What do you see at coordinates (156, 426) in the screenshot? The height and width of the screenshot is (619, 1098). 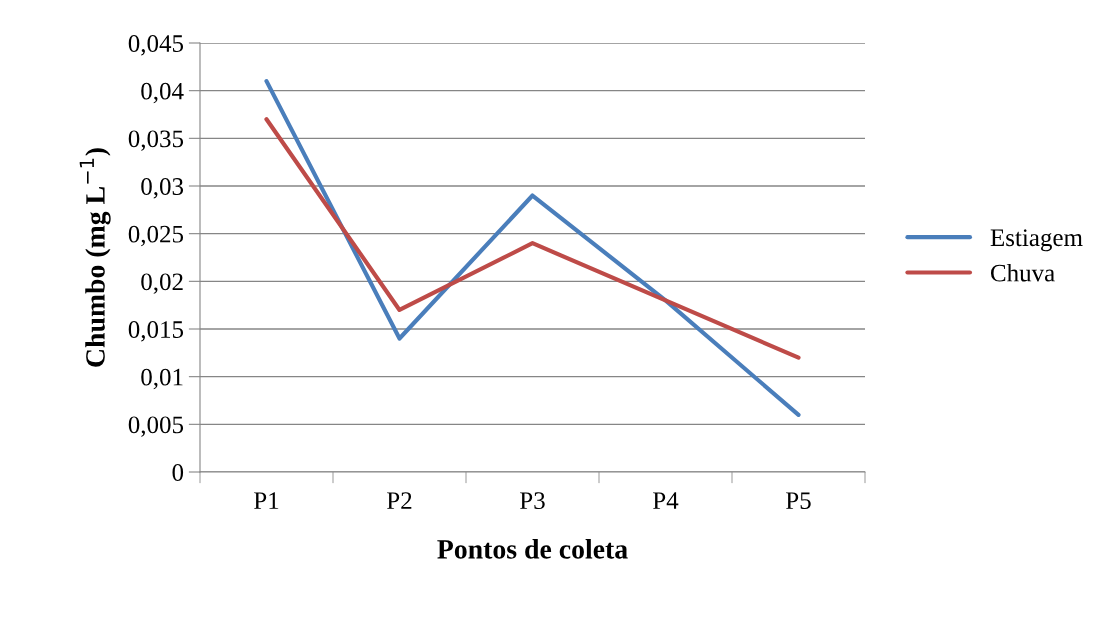 I see `y-tick-label: 0,005` at bounding box center [156, 426].